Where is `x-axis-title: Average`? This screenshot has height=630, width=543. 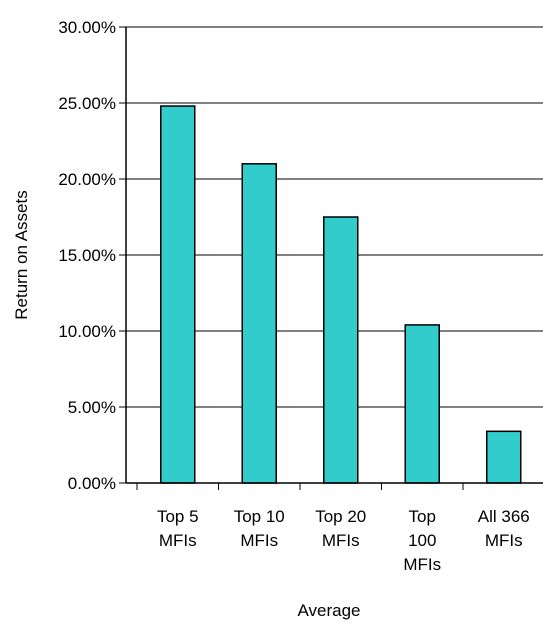 x-axis-title: Average is located at coordinates (328, 610).